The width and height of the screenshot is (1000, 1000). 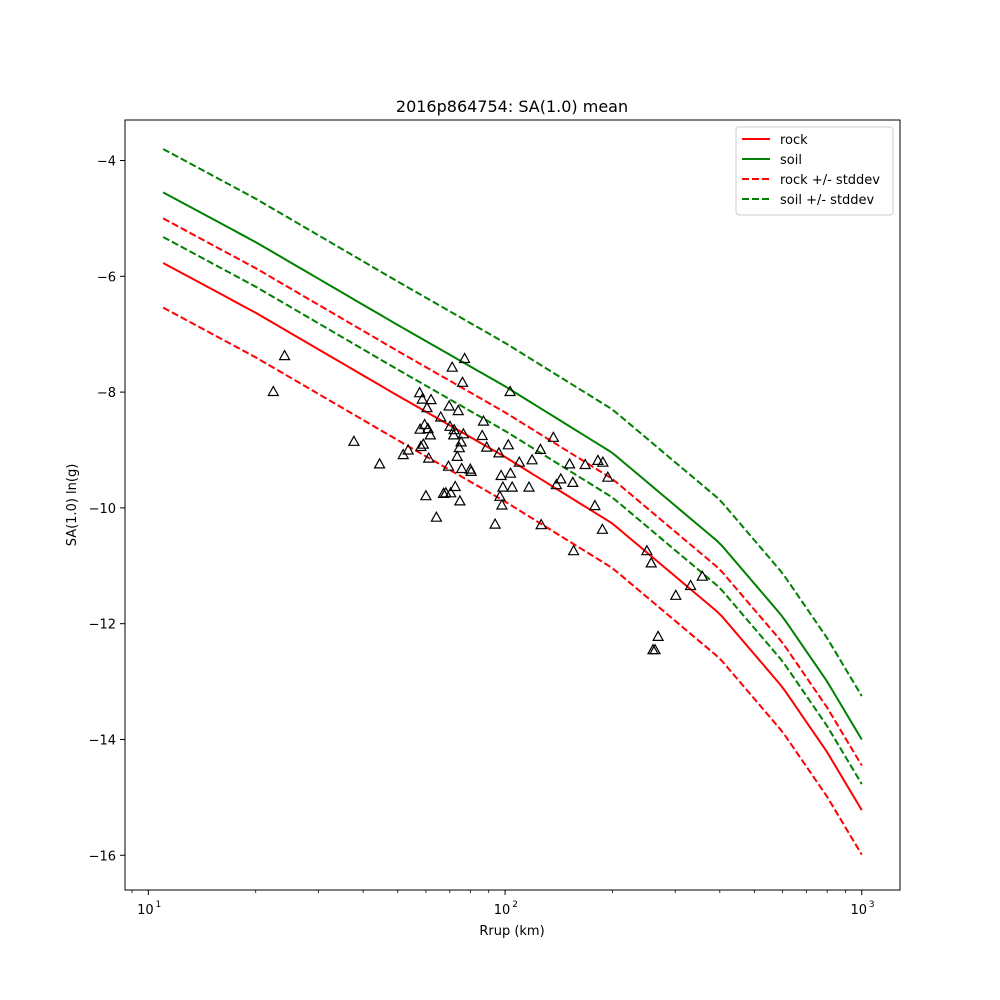 What do you see at coordinates (872, 905) in the screenshot?
I see `x-tick-exponent: 3` at bounding box center [872, 905].